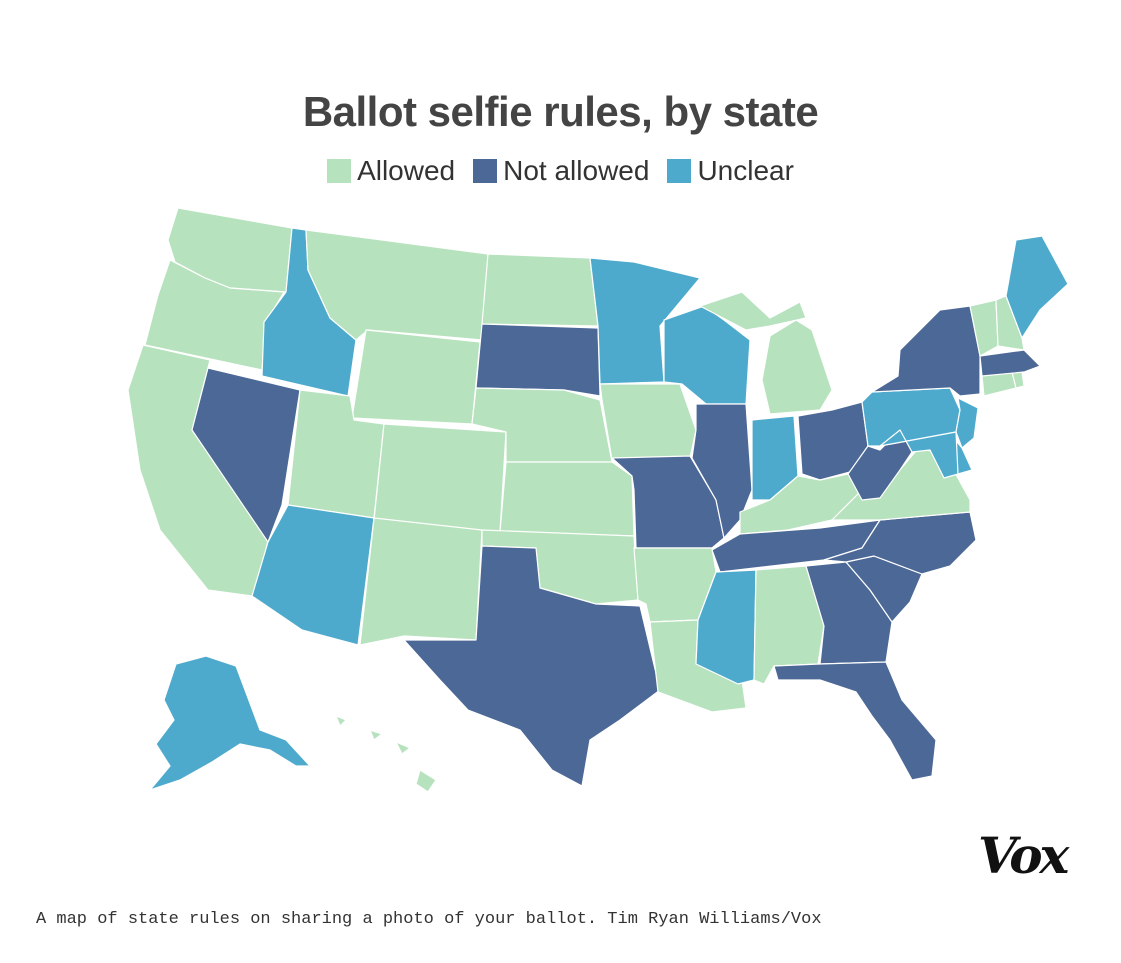 The image size is (1121, 963). I want to click on legend-swatch-not-allowed, so click(485, 171).